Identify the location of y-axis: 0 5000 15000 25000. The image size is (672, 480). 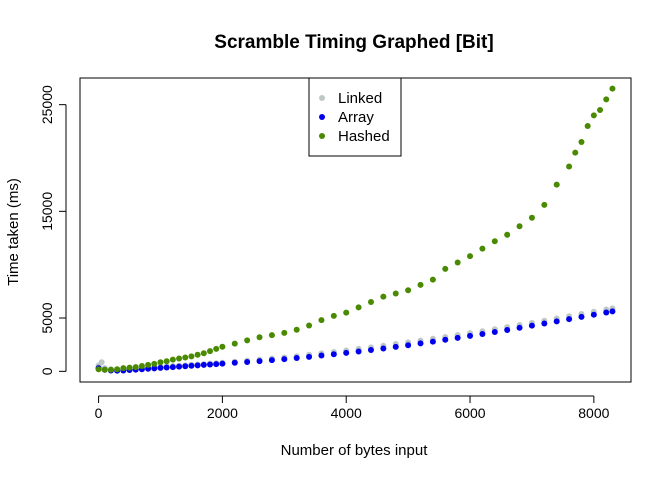
(53, 230).